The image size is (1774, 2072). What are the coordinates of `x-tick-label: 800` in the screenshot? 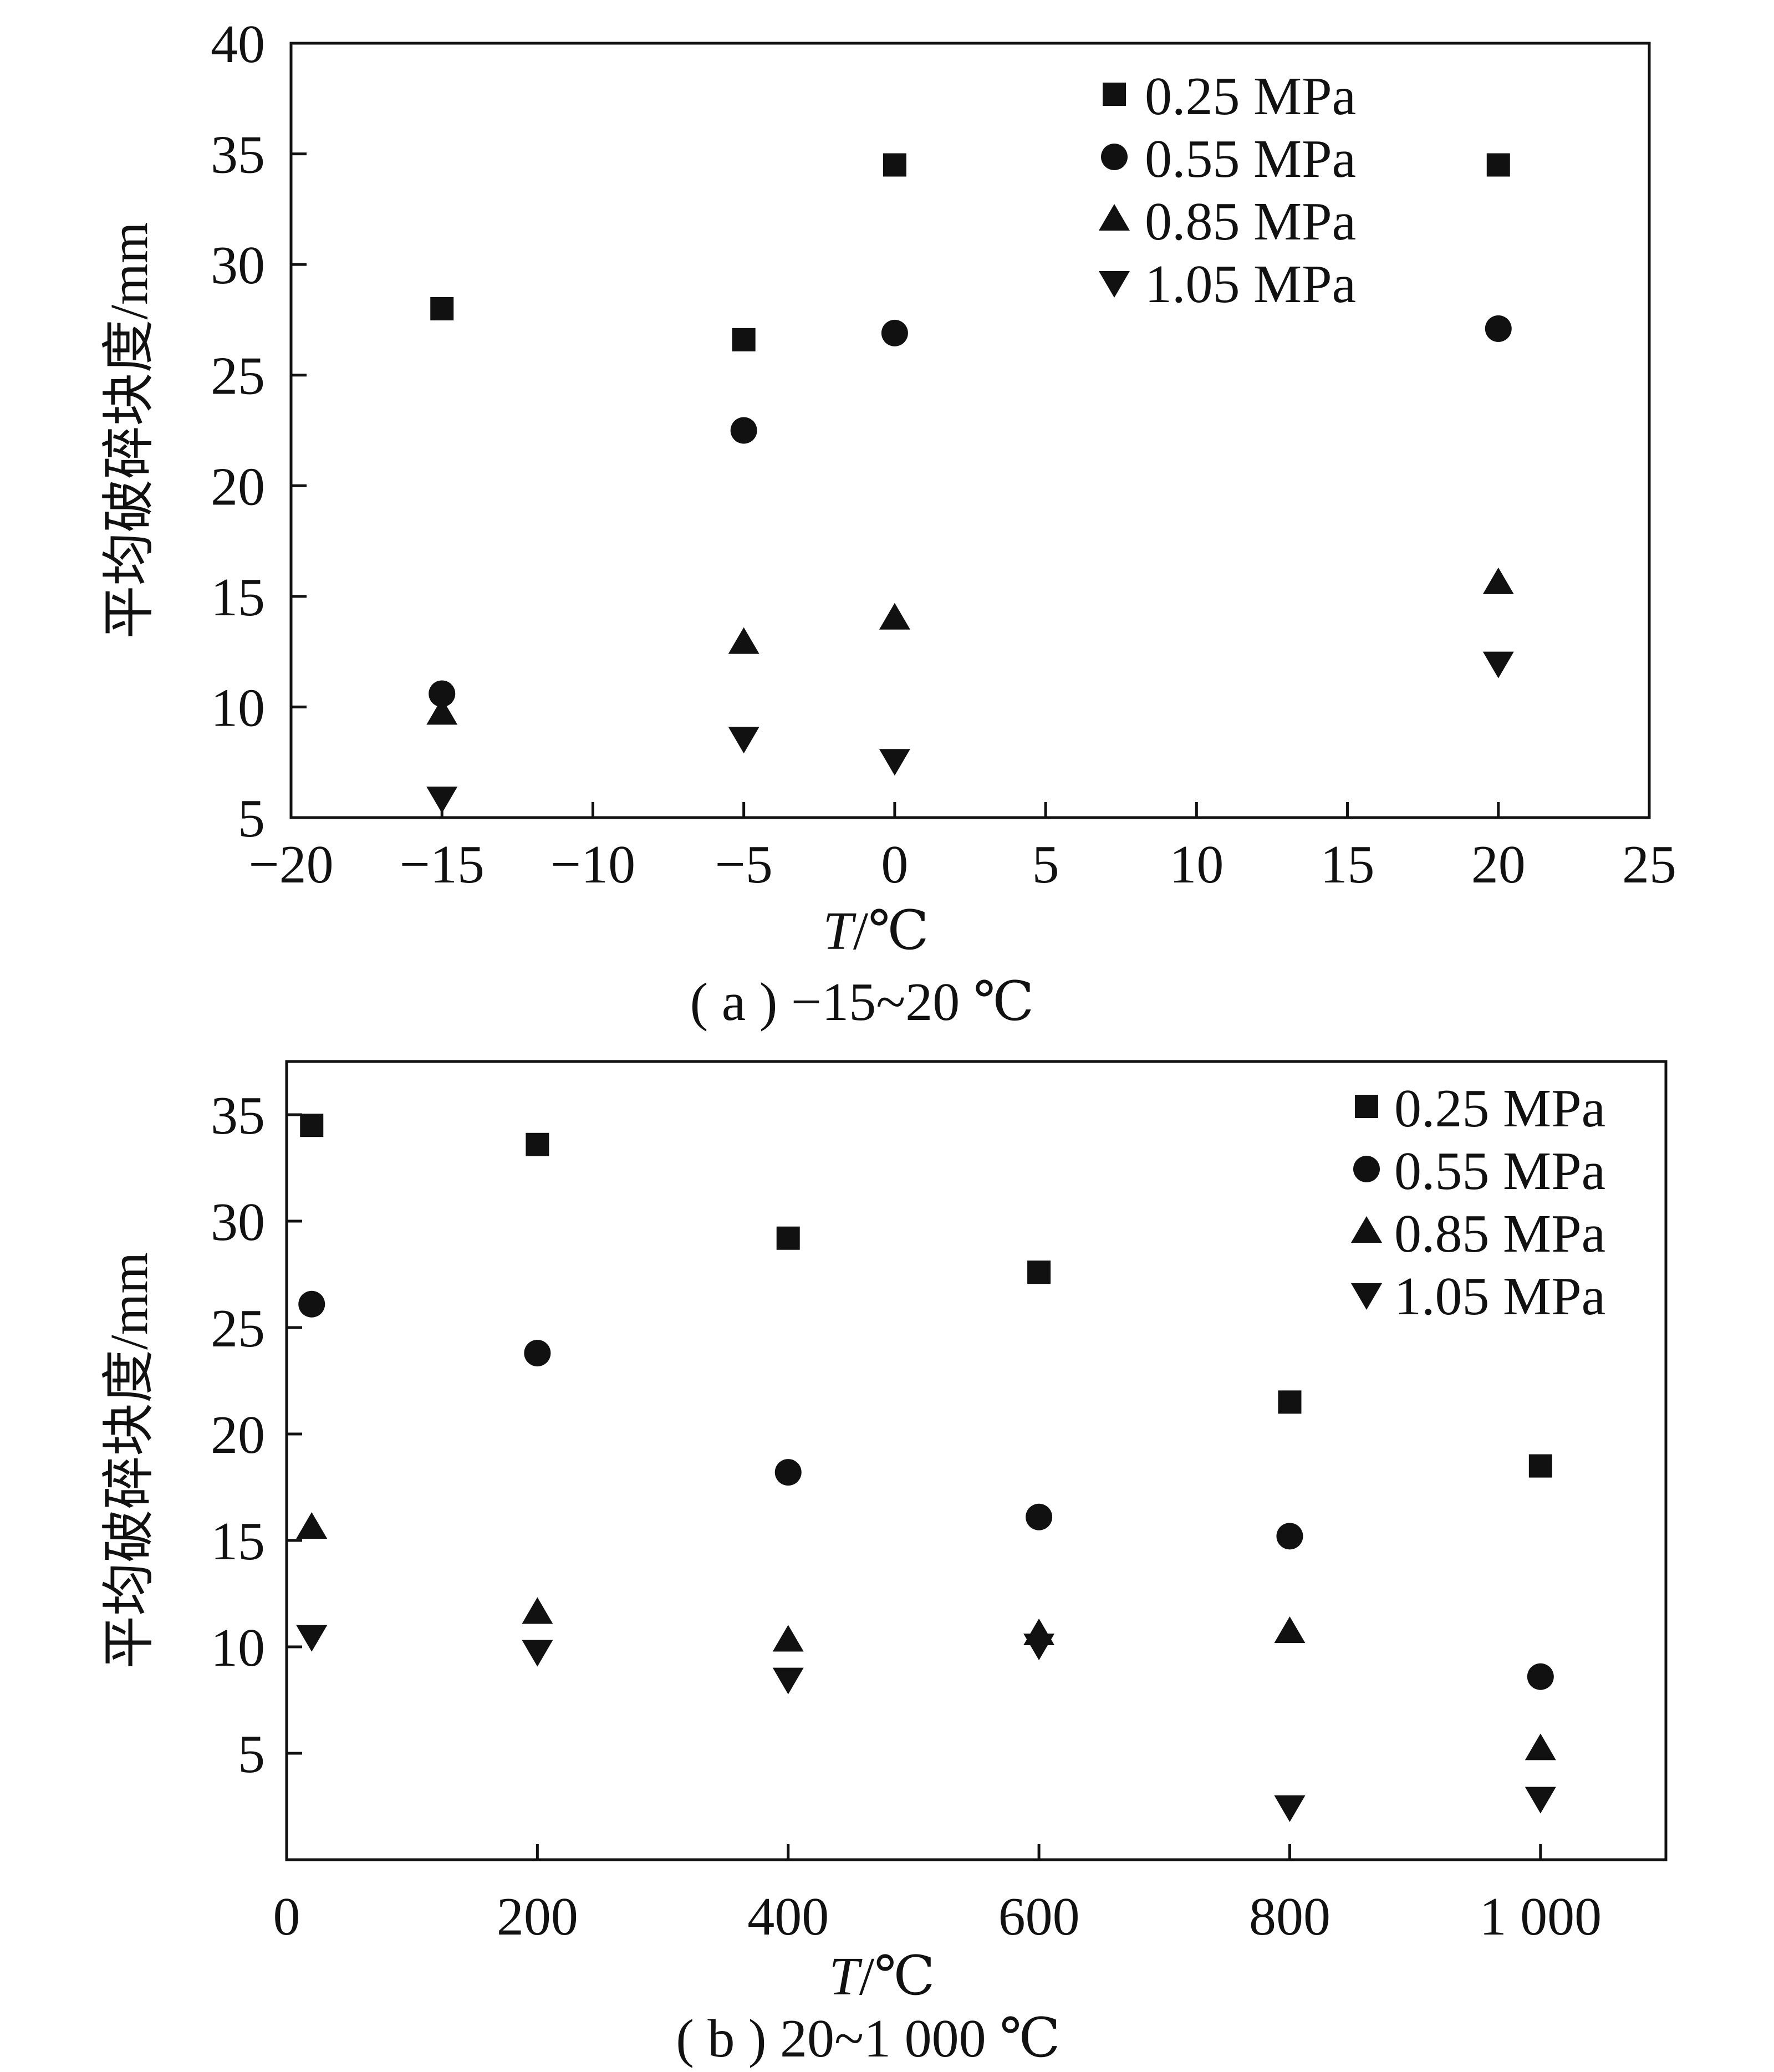 It's located at (1289, 1917).